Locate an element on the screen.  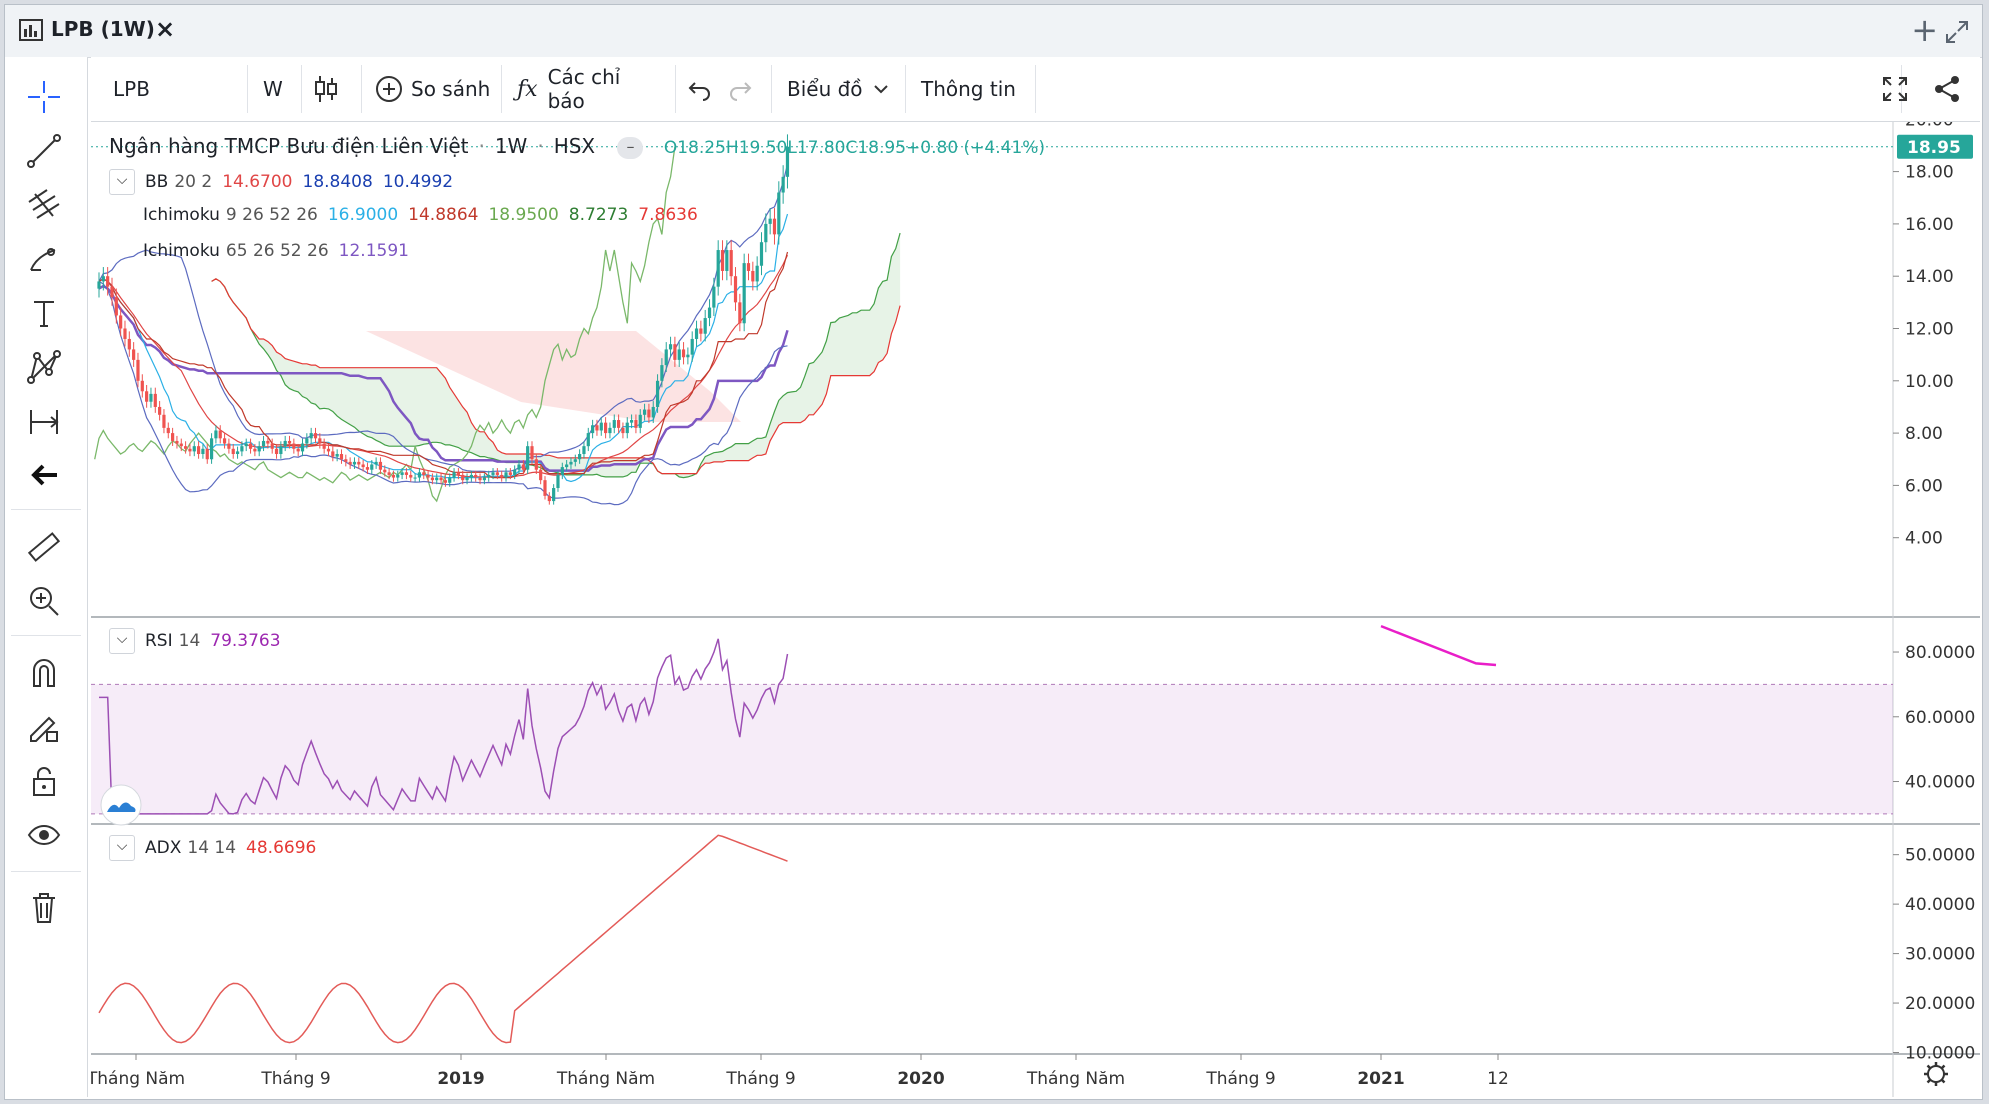
lock-icon is located at coordinates (44, 781).